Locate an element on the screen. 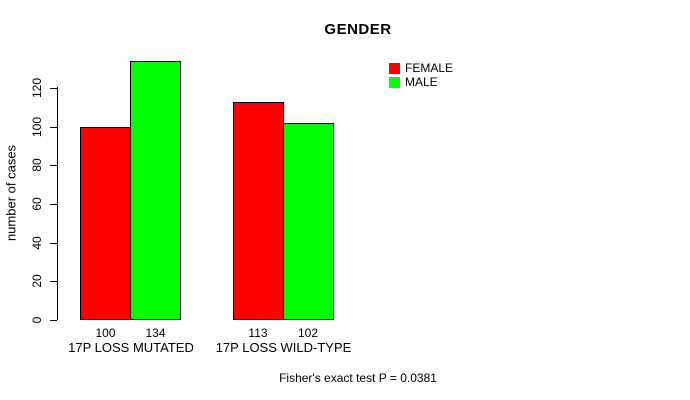 The width and height of the screenshot is (690, 400). category-label: 17P LOSS WILD-TYPE is located at coordinates (283, 347).